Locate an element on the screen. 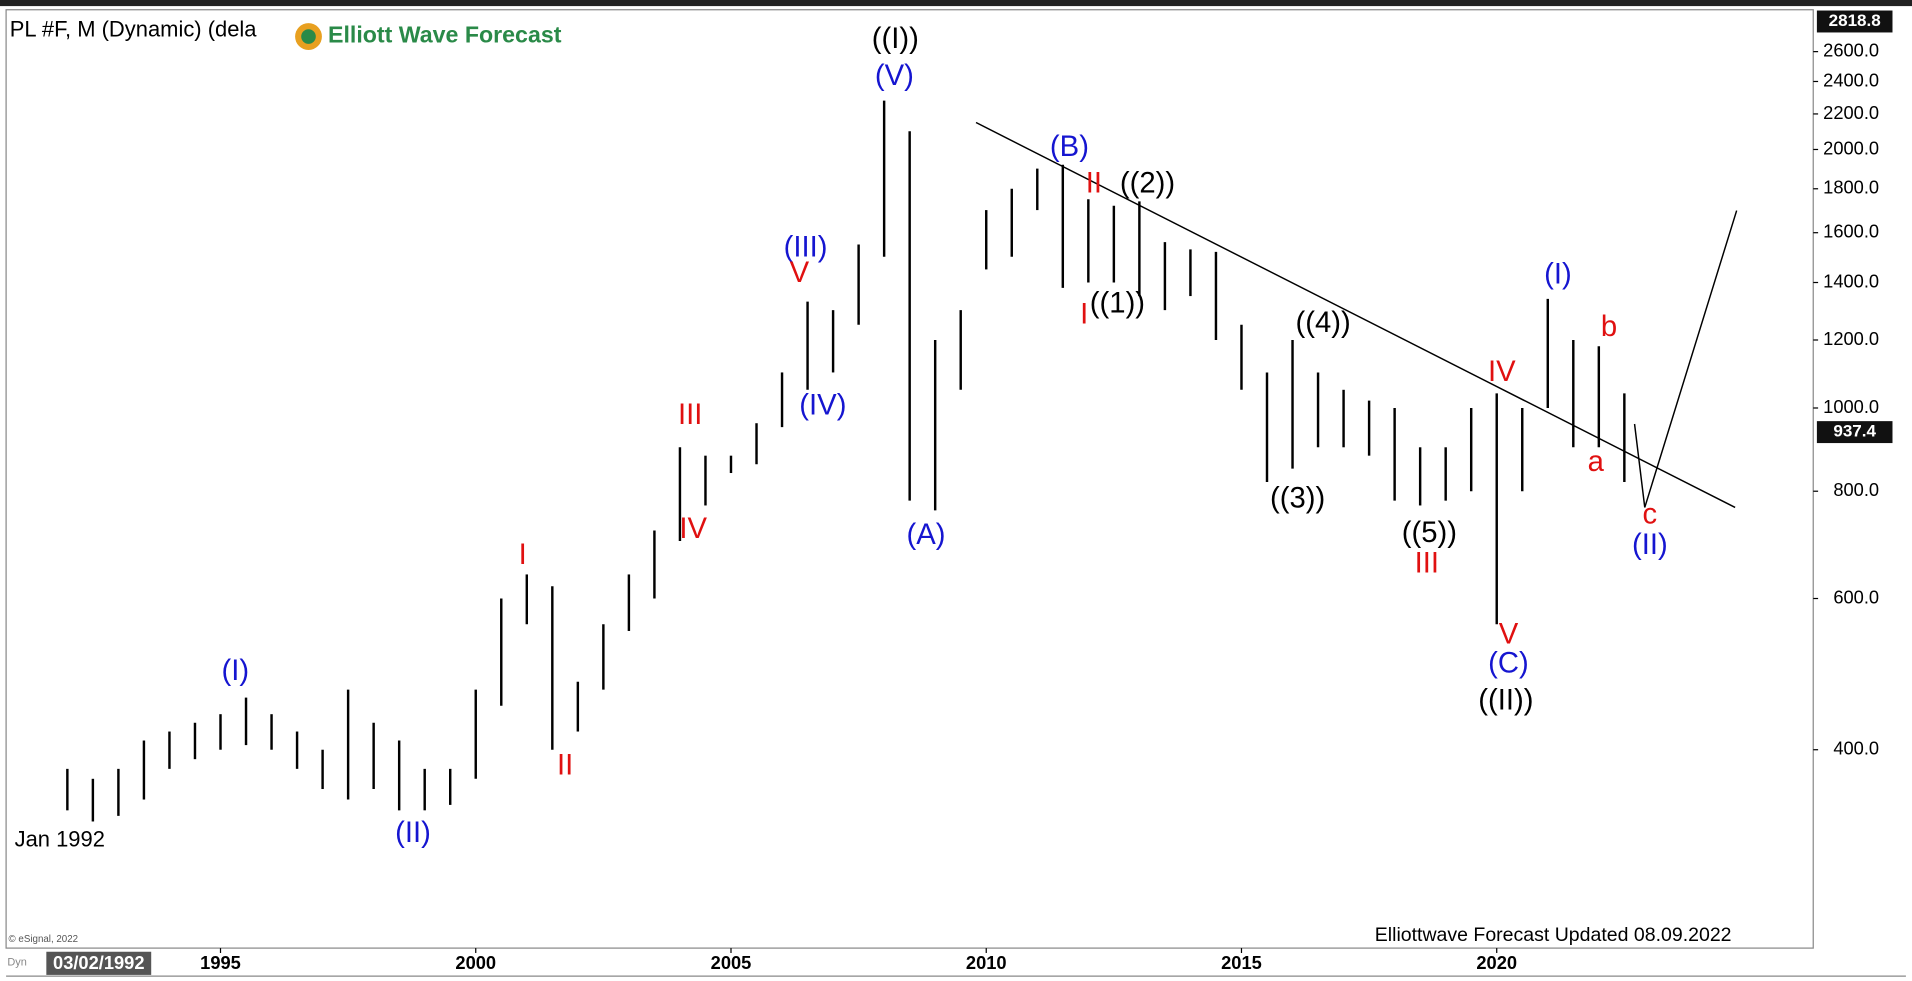 Image resolution: width=1912 pixels, height=981 pixels. chart-title: PL #F, M (Dynamic) (dela is located at coordinates (134, 28).